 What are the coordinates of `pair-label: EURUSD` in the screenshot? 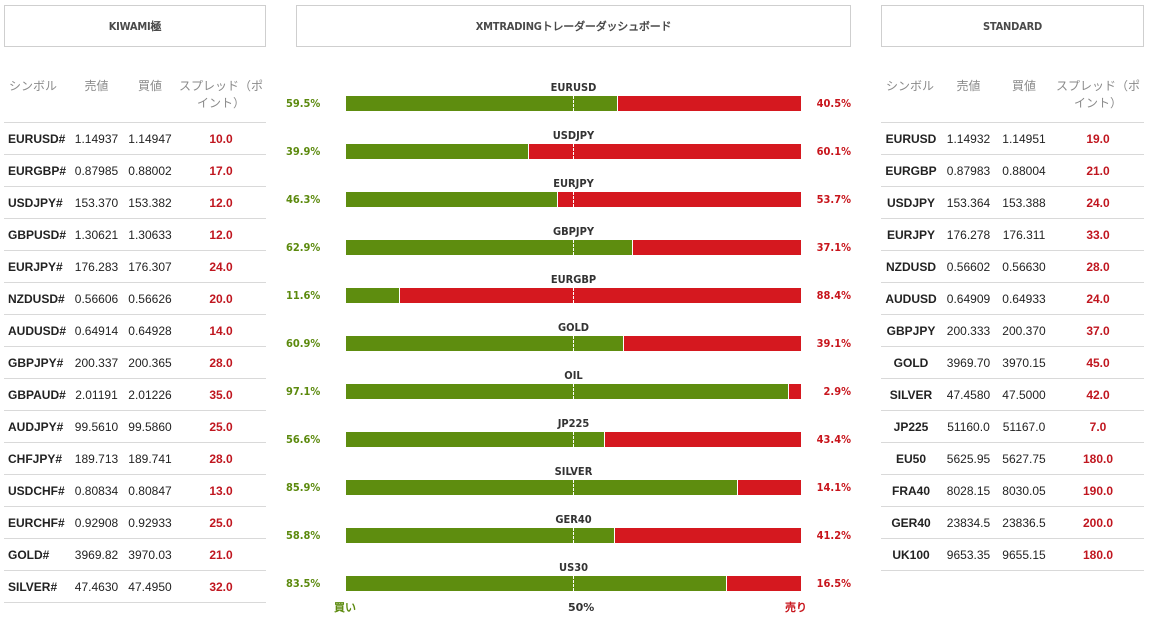 It's located at (573, 87).